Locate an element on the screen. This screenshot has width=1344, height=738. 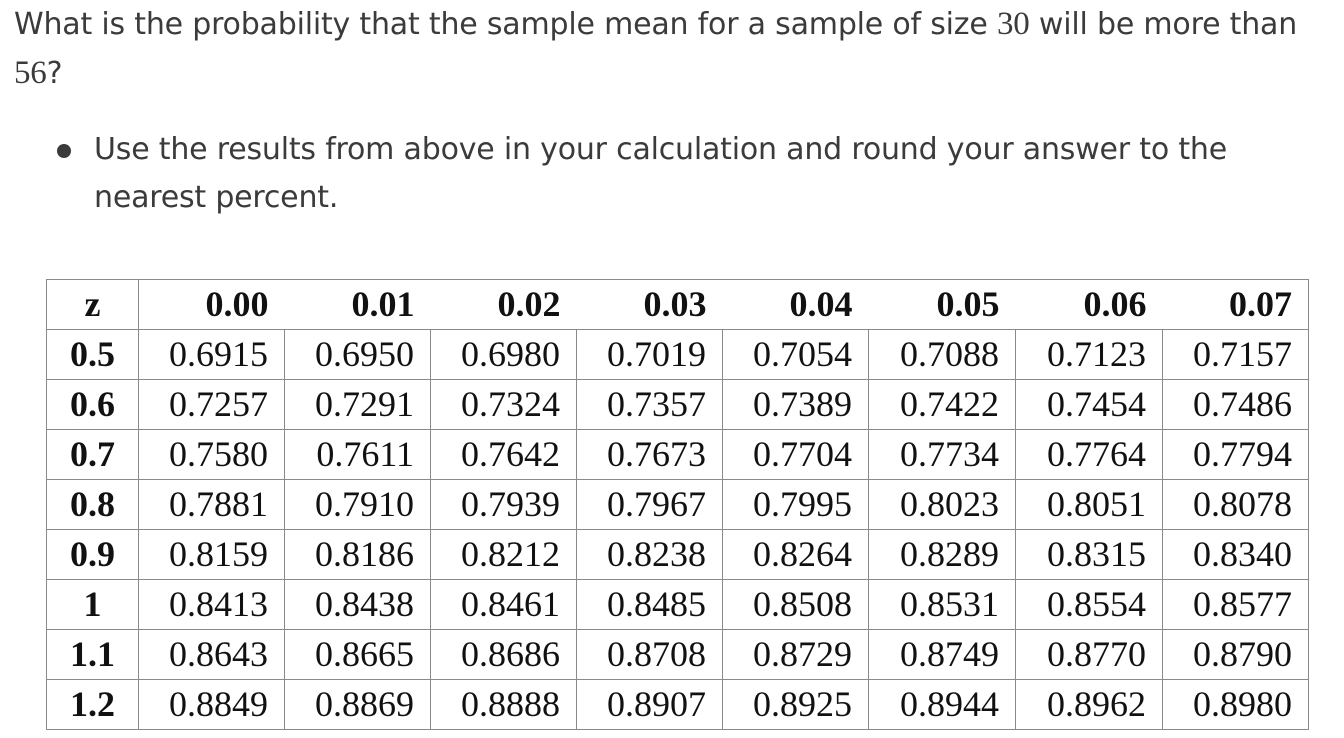
probability-cell: 0.7422 is located at coordinates (942, 404).